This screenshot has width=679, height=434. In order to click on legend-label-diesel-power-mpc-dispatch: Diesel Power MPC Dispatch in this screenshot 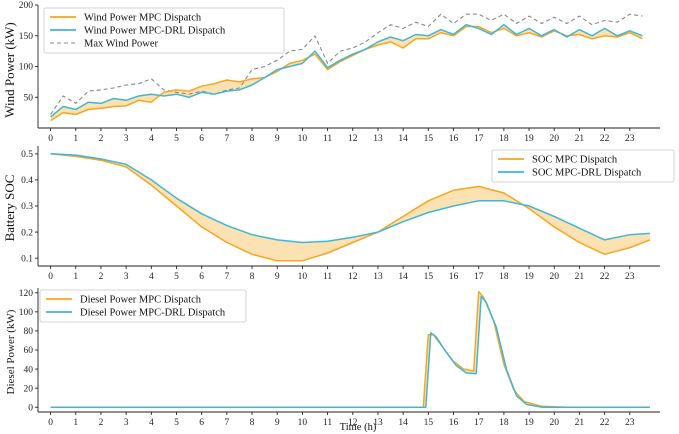, I will do `click(141, 300)`.